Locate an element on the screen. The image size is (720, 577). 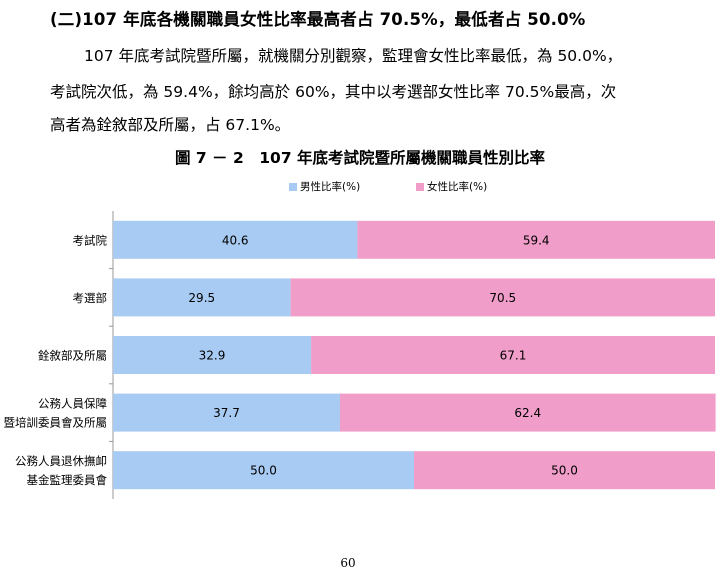
male-value-label-0: 40.6 is located at coordinates (235, 240).